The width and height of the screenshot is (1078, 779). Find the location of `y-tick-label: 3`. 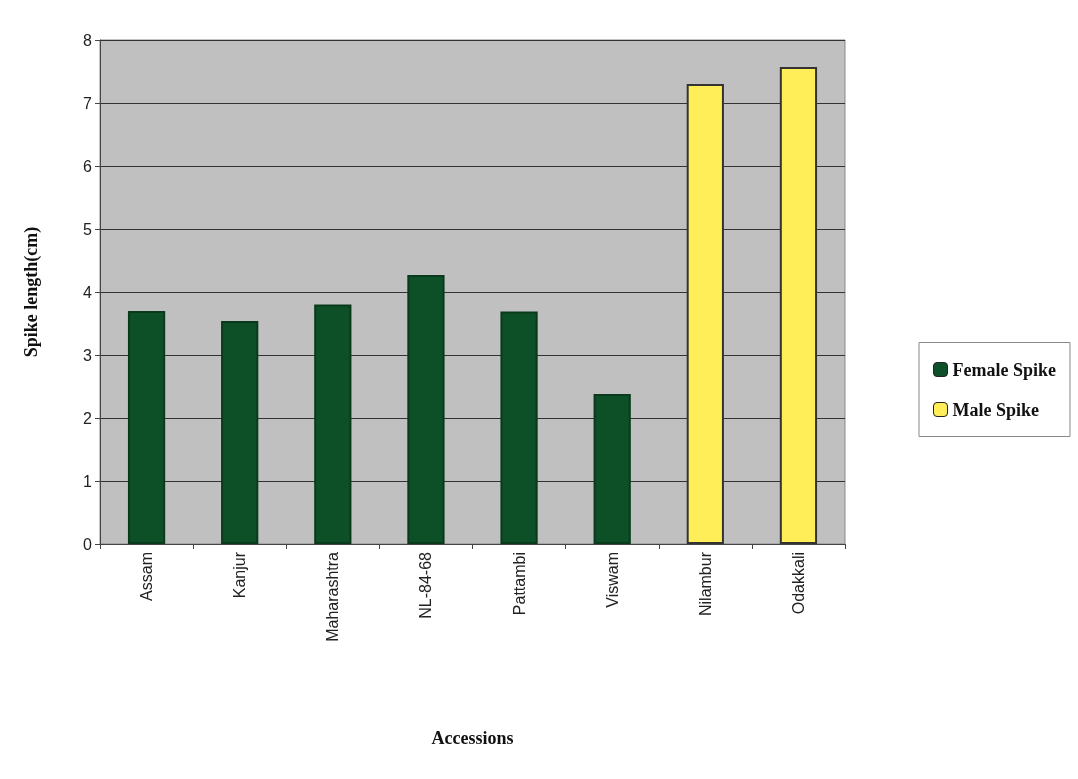

y-tick-label: 3 is located at coordinates (88, 355).